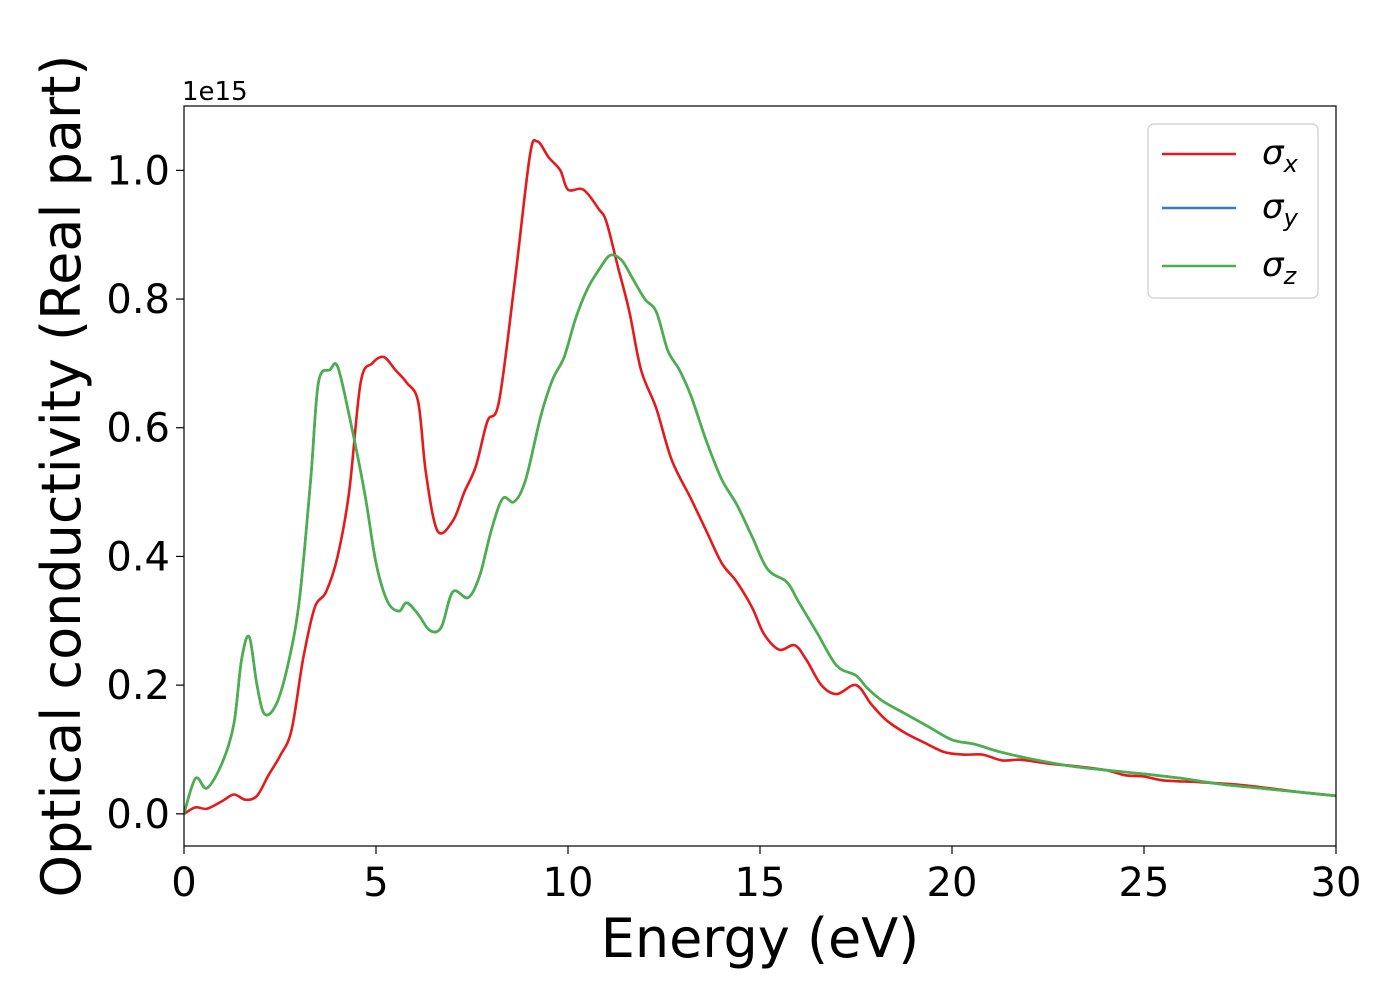 The height and width of the screenshot is (1000, 1400). Describe the element at coordinates (138, 815) in the screenshot. I see `y-tick-label: 0.0` at that location.